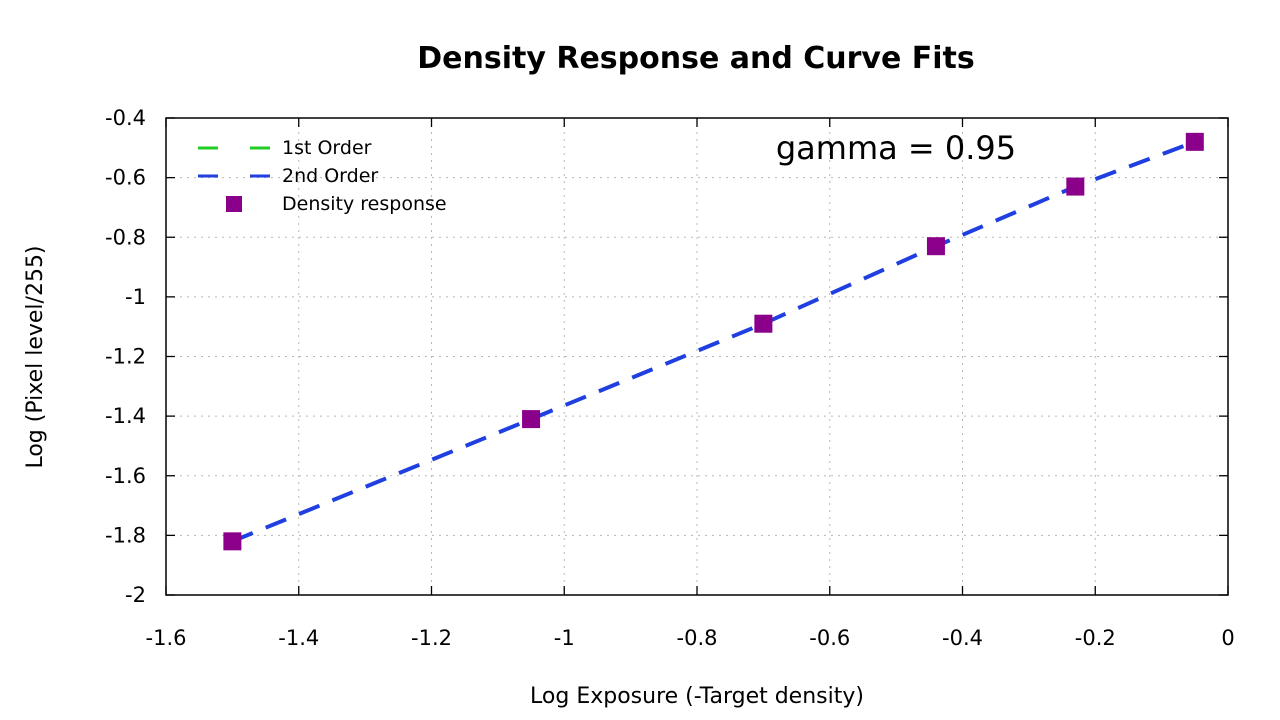 The width and height of the screenshot is (1280, 720). I want to click on x-tick-label: -0.2, so click(1095, 638).